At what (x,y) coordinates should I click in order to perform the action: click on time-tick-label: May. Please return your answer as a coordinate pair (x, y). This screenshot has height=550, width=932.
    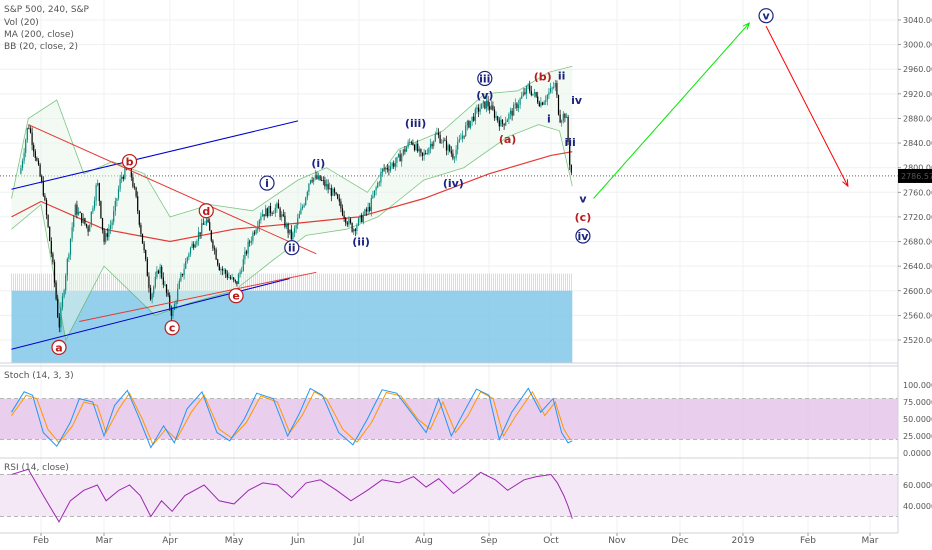
    Looking at the image, I should click on (234, 541).